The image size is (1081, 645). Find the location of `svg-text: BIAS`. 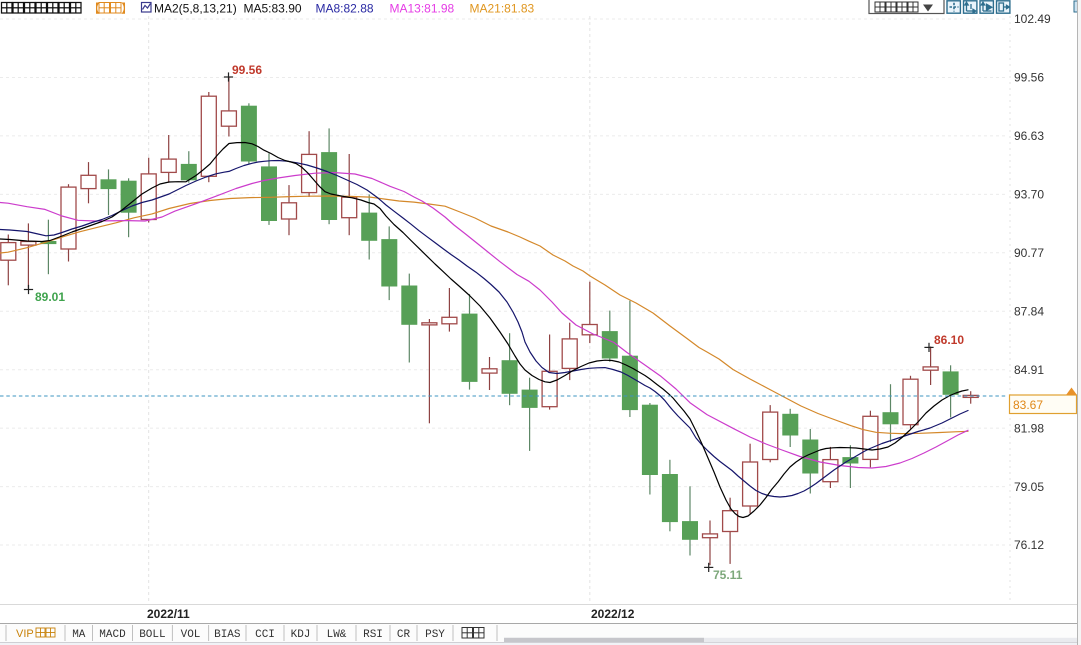

svg-text: BIAS is located at coordinates (227, 635).